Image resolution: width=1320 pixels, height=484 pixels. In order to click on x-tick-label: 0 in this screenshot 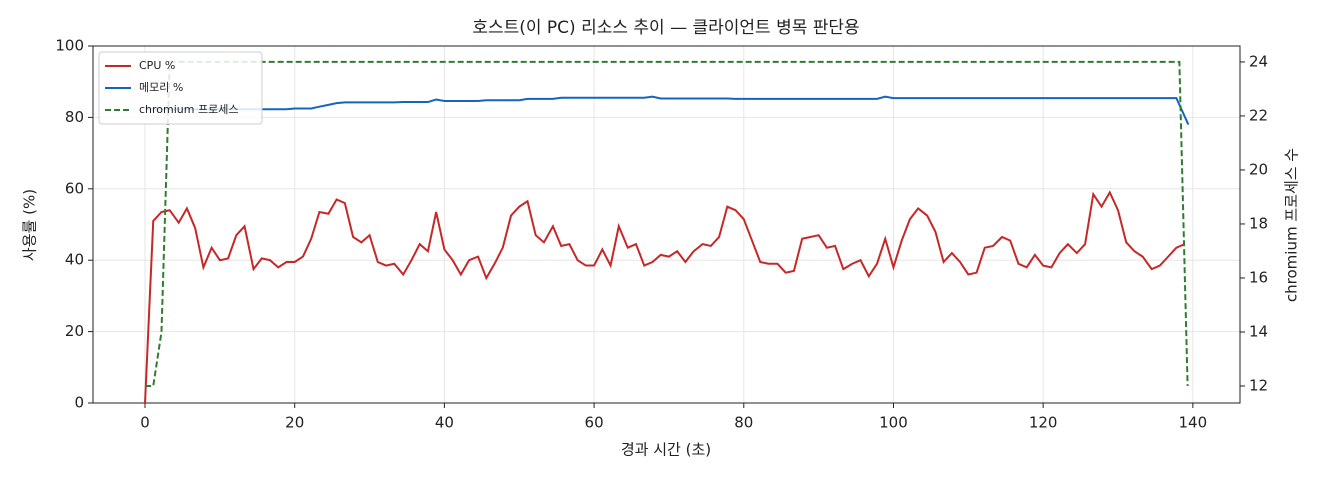, I will do `click(145, 423)`.